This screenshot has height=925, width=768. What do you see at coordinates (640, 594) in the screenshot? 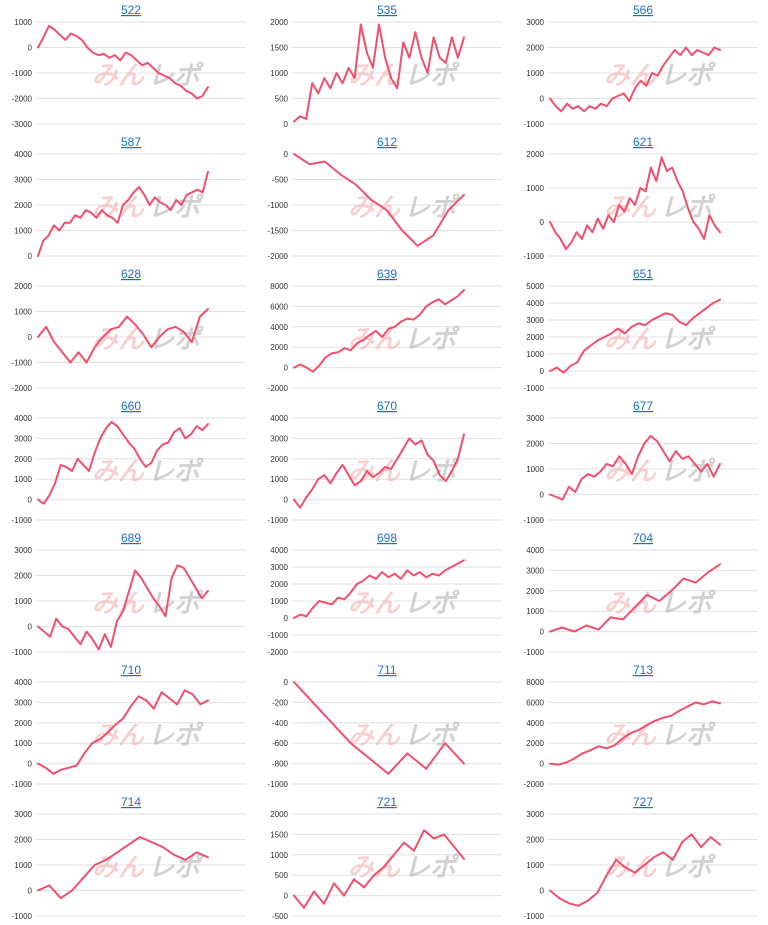
I see `chart-704: 4000 3000 2000 1000 0 -1000 704 みん レポ` at bounding box center [640, 594].